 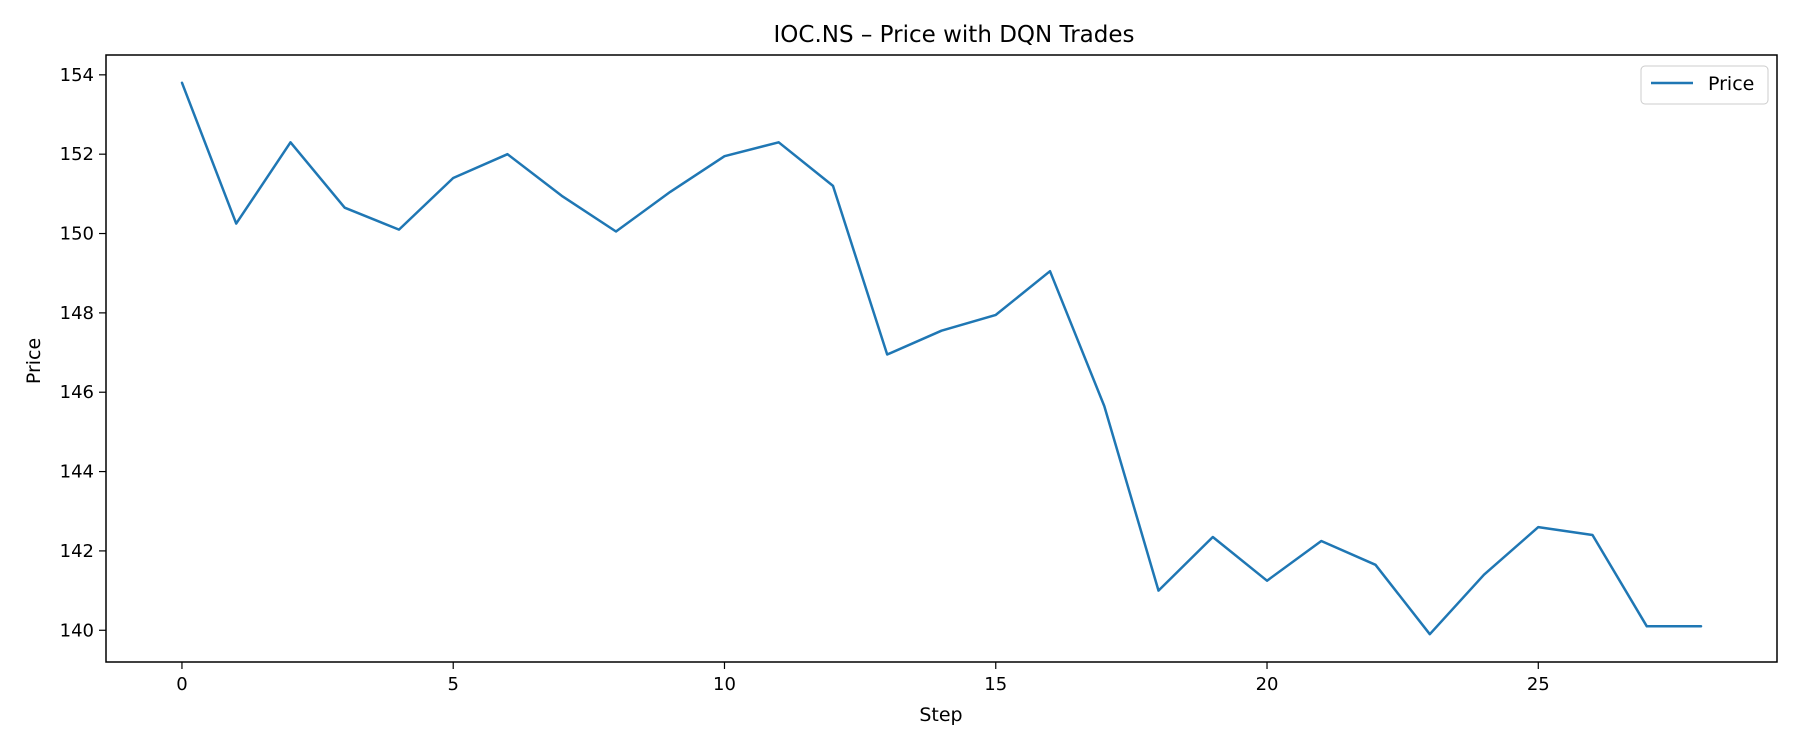 What do you see at coordinates (940, 715) in the screenshot?
I see `x-axis-title: Step` at bounding box center [940, 715].